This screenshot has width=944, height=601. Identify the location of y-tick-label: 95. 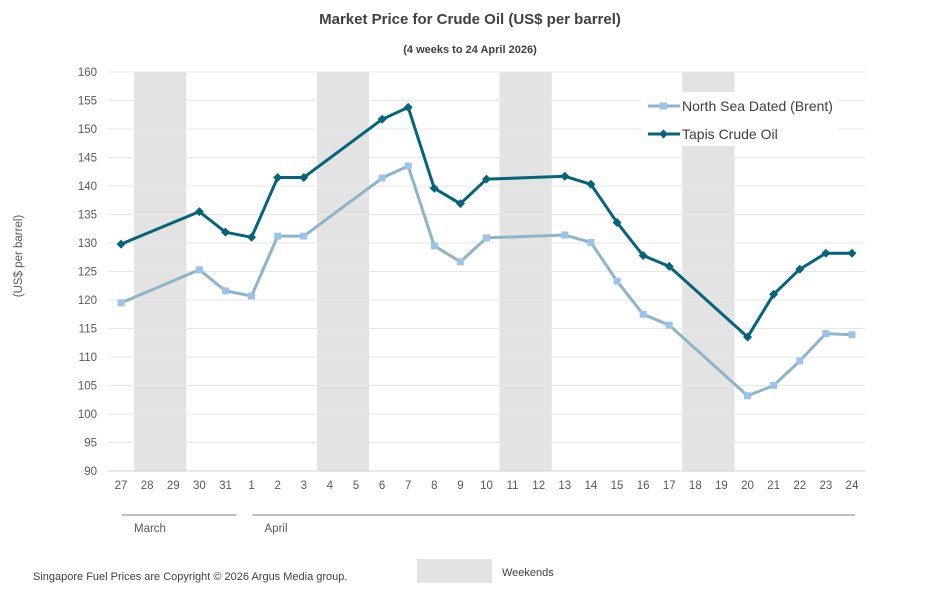
(90, 444).